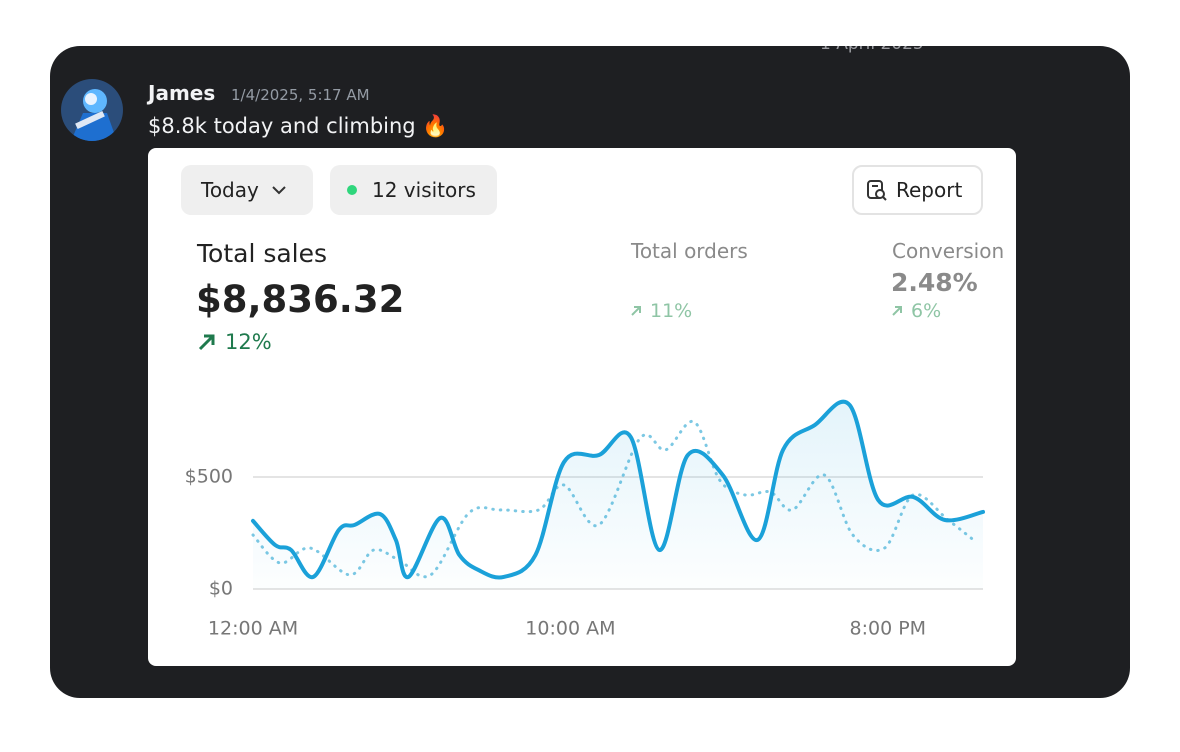  What do you see at coordinates (230, 190) in the screenshot?
I see `period-label: Today` at bounding box center [230, 190].